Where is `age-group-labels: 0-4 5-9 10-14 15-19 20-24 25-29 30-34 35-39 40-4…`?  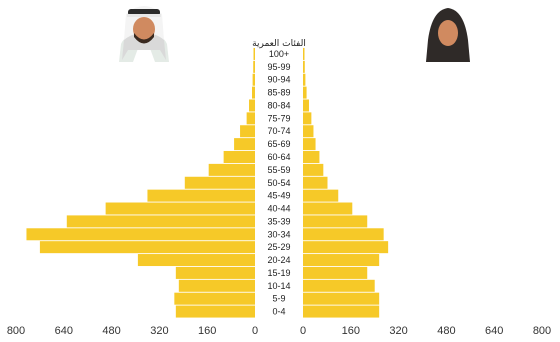
age-group-labels: 0-4 5-9 10-14 15-19 20-24 25-29 30-34 35-39 40-4… is located at coordinates (278, 183).